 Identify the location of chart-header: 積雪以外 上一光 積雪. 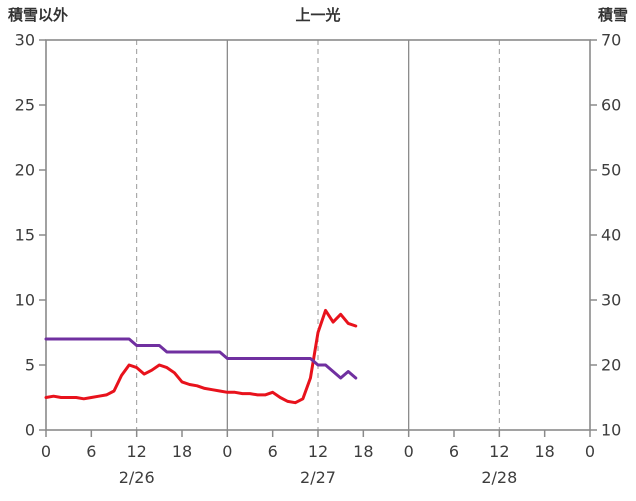
(318, 16).